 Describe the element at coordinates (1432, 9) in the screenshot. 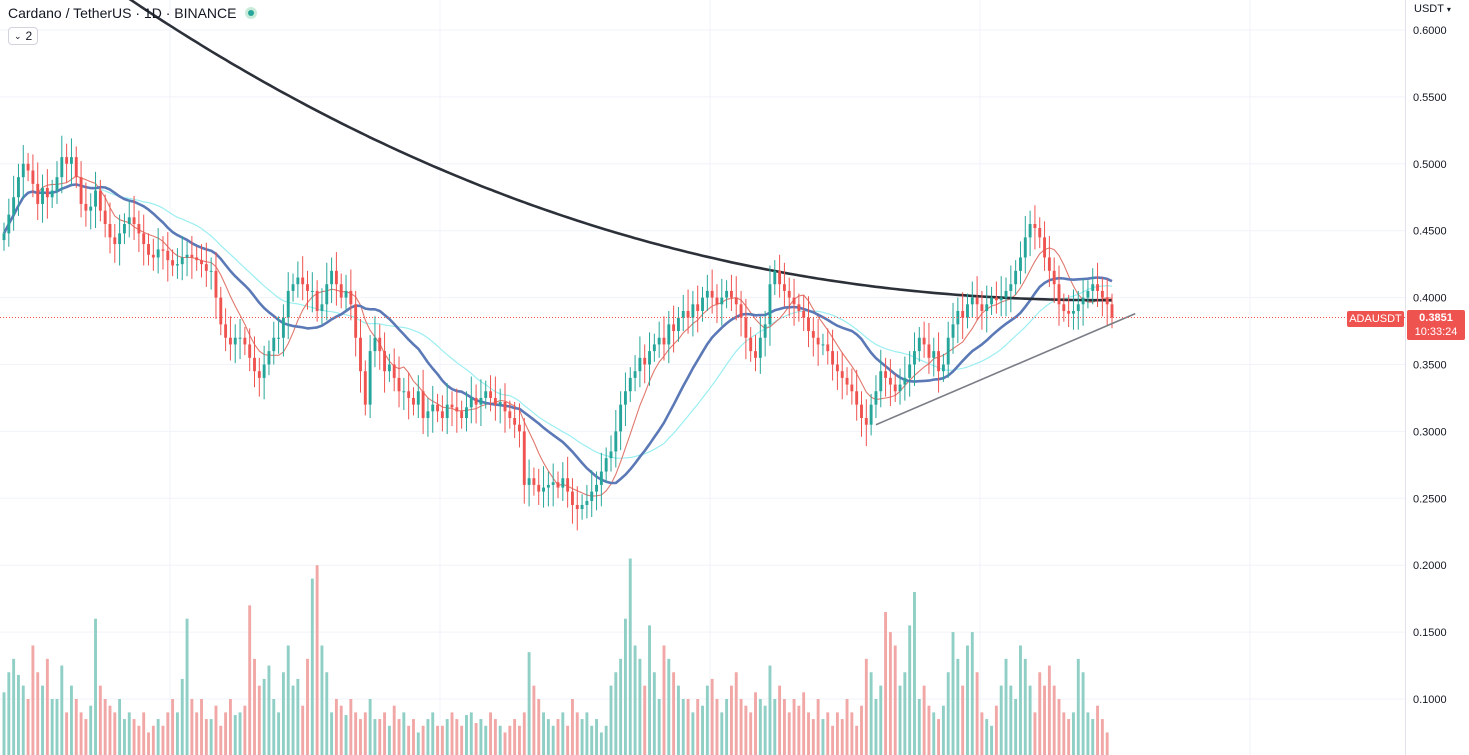

I see `currency-selector: USDT ▾` at that location.